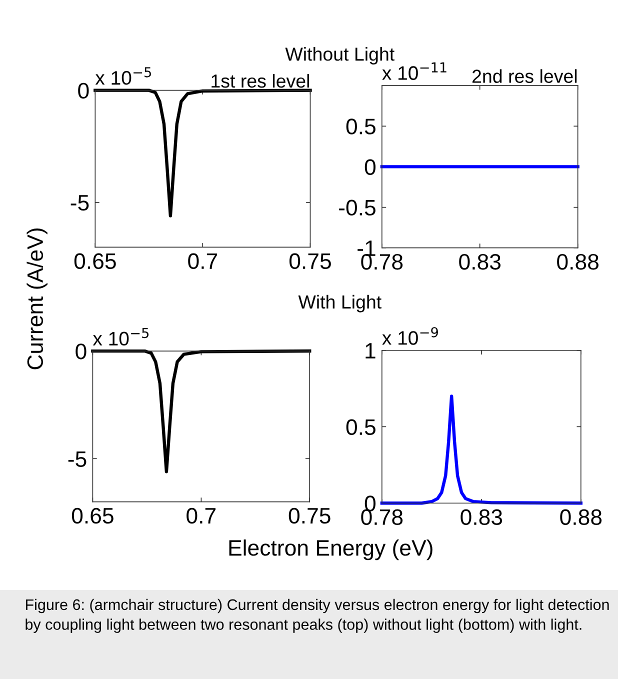 Image resolution: width=618 pixels, height=679 pixels. Describe the element at coordinates (410, 336) in the screenshot. I see `text: x 10$^{−9}$` at that location.